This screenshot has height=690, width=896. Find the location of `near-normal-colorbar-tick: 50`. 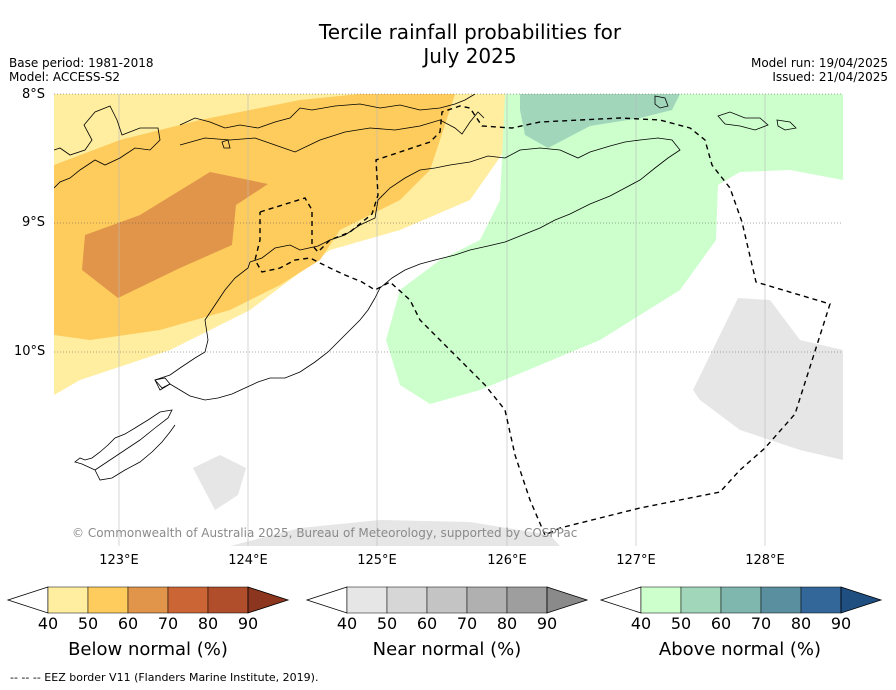

near-normal-colorbar-tick: 50 is located at coordinates (387, 623).